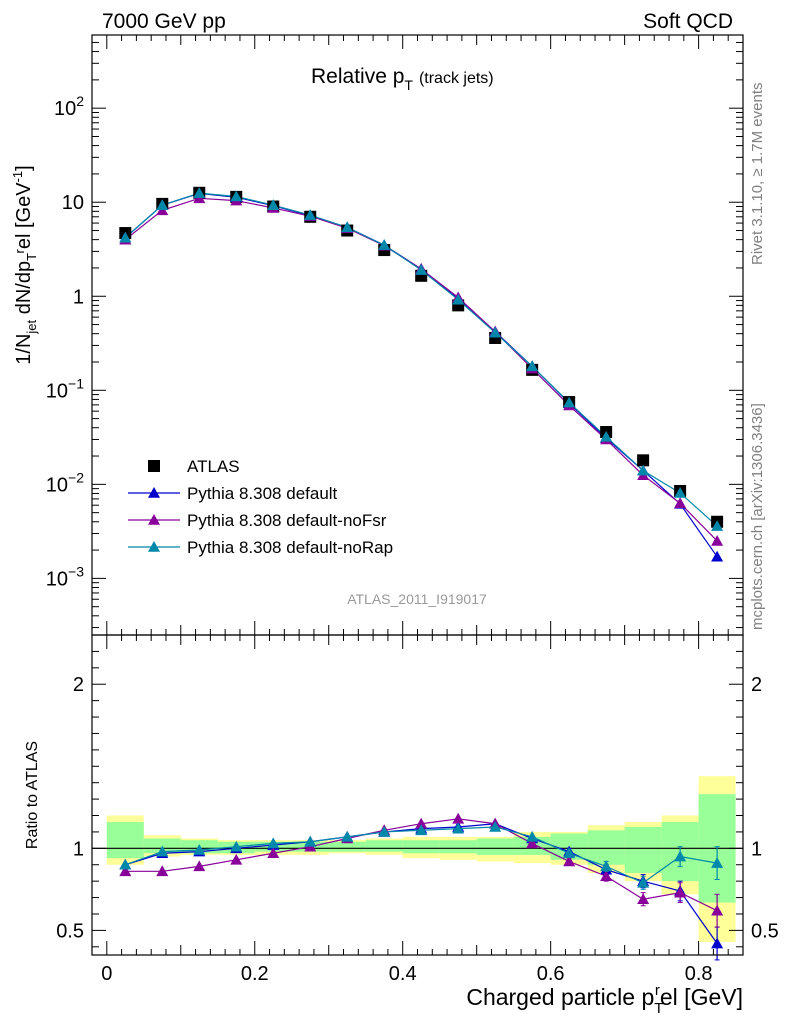 Image resolution: width=786 pixels, height=1024 pixels. What do you see at coordinates (756, 849) in the screenshot?
I see `ratio-y-tick-label-right: 1` at bounding box center [756, 849].